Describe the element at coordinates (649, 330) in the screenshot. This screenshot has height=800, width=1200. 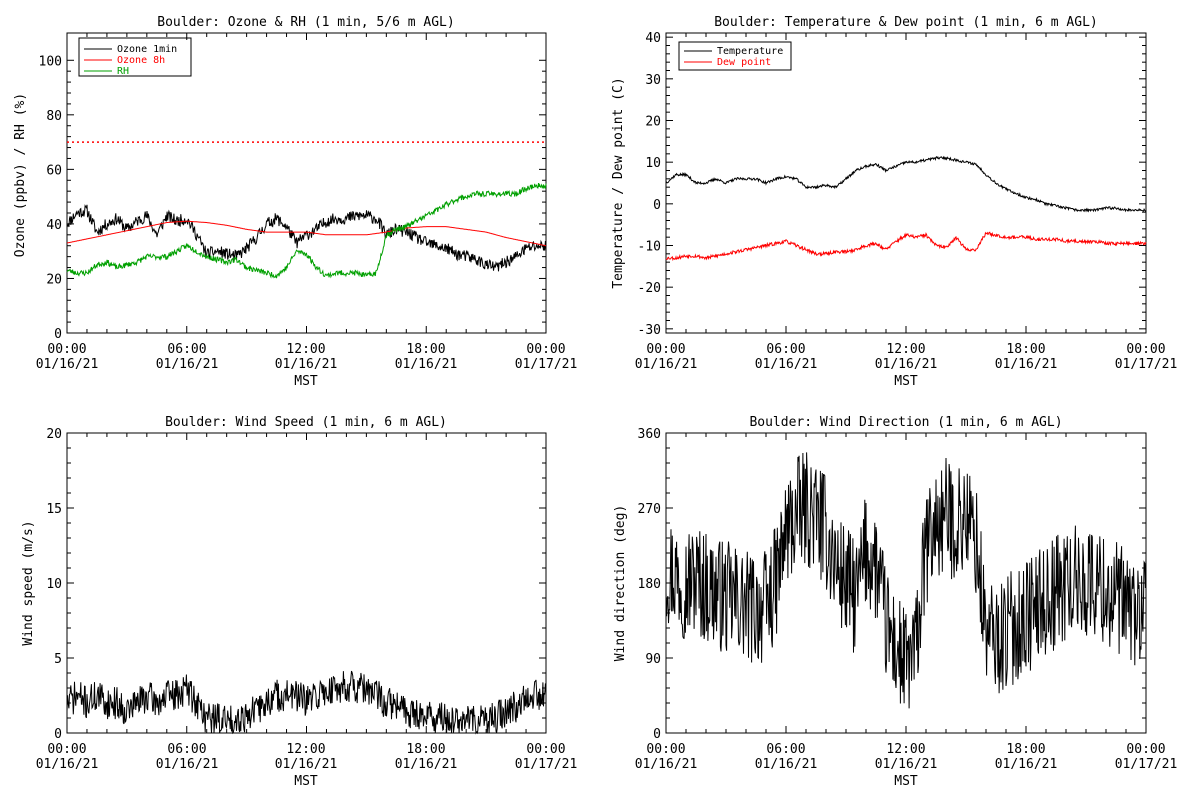
I see `y-tick-label: -30` at that location.